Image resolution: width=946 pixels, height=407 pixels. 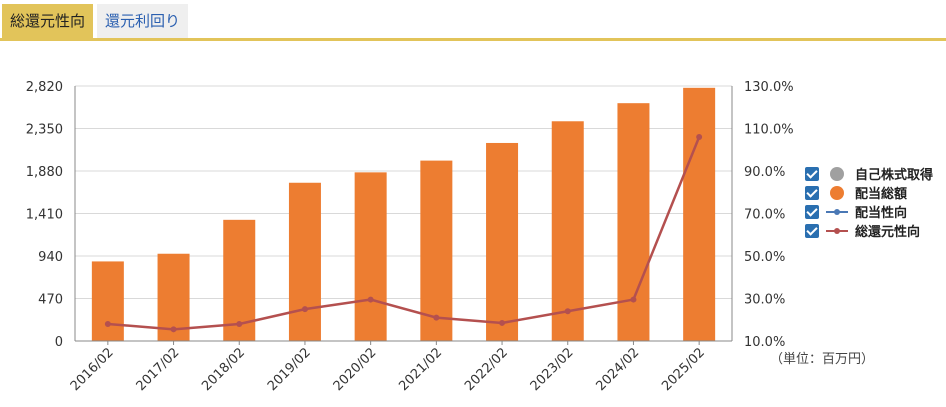 I want to click on legend-label: 配当総額, so click(x=881, y=194).